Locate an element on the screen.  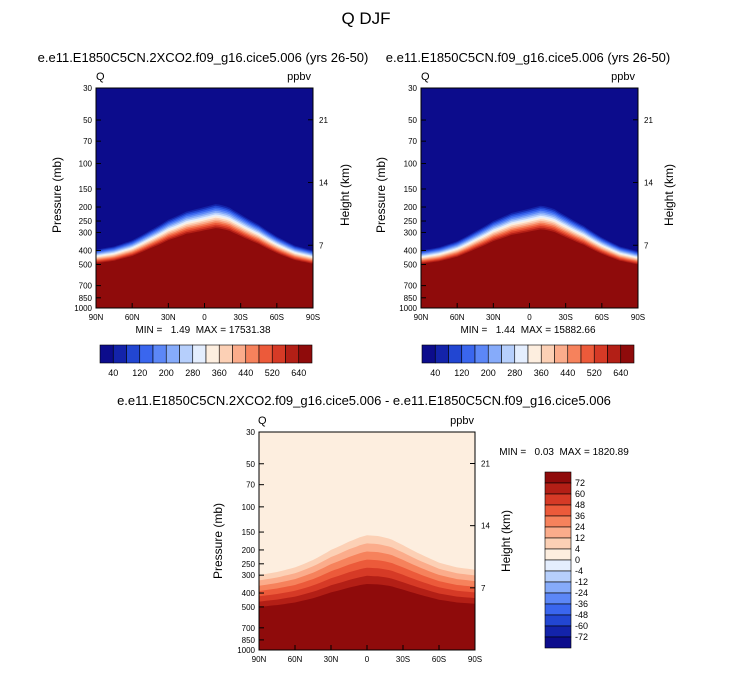
panel-2-ytick-label: 150 is located at coordinates (249, 532).